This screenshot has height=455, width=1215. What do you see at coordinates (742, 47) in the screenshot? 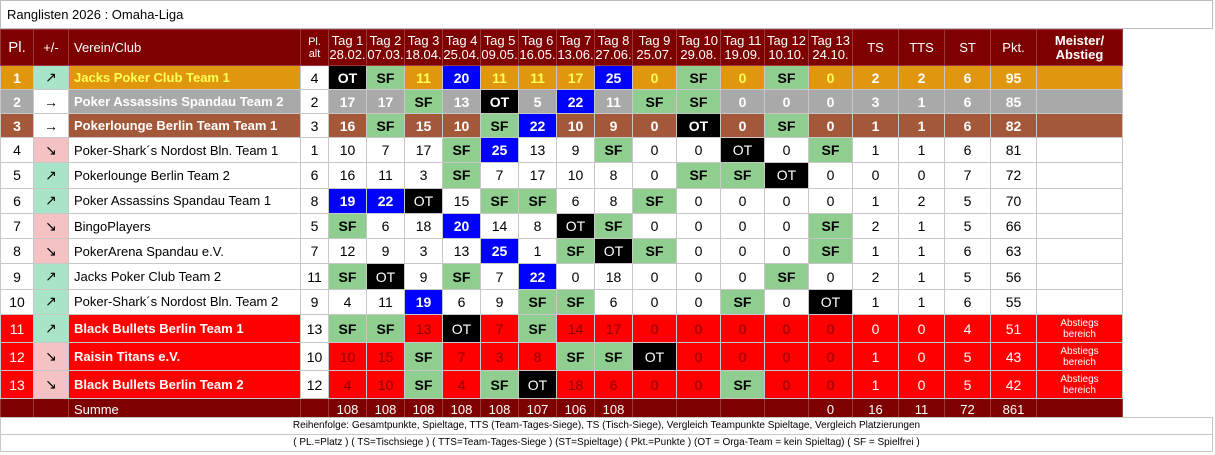
I see `col-header-day-11: Tag 11 19.09.` at bounding box center [742, 47].